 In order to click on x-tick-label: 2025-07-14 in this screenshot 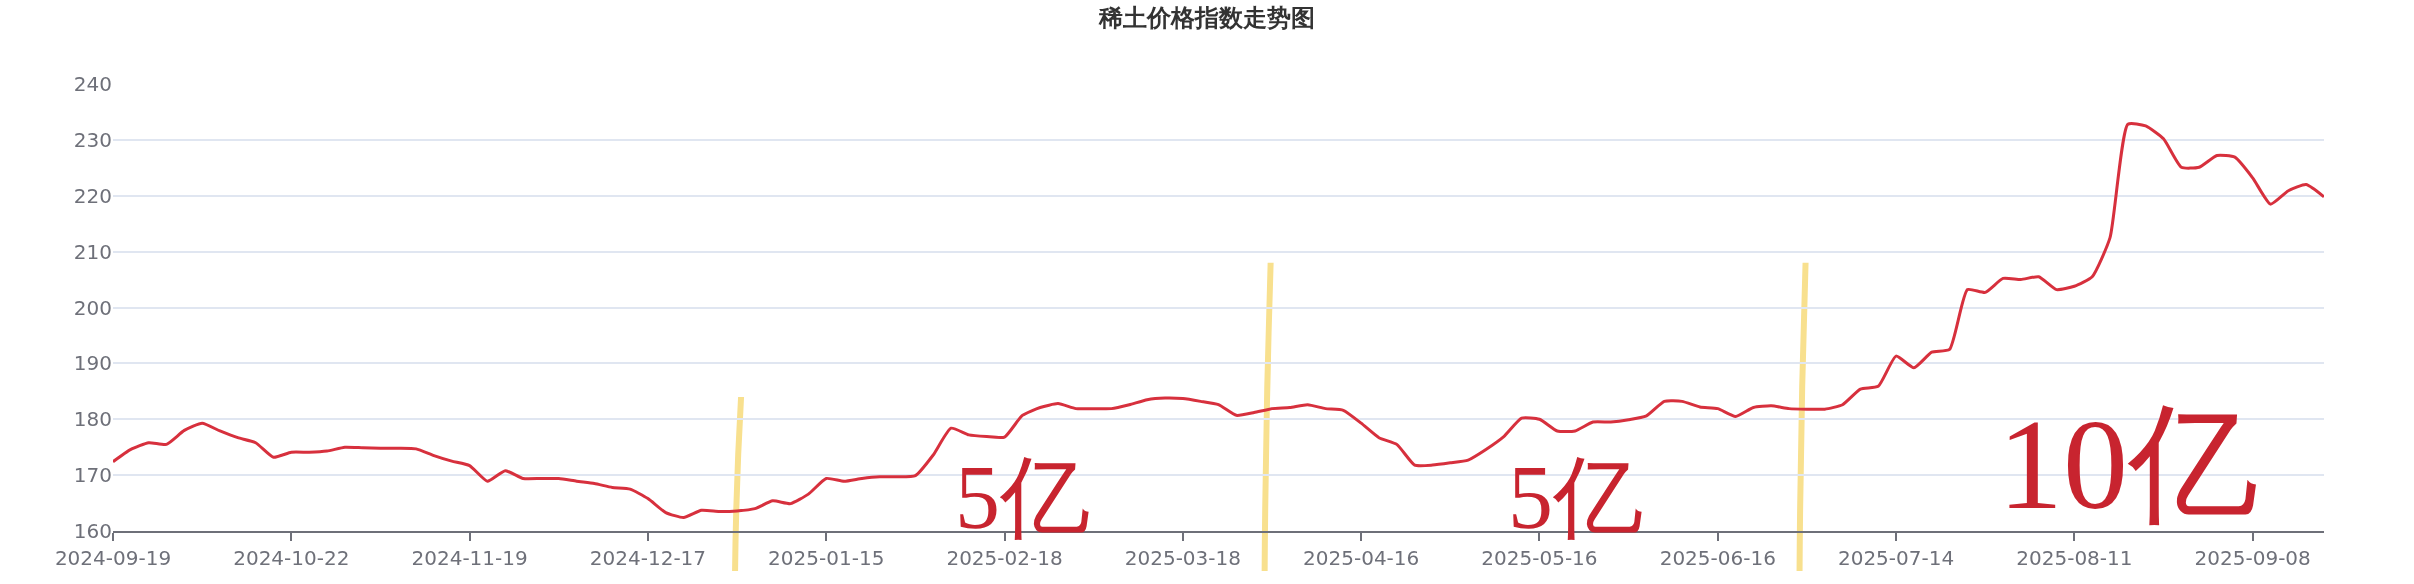, I will do `click(1896, 558)`.